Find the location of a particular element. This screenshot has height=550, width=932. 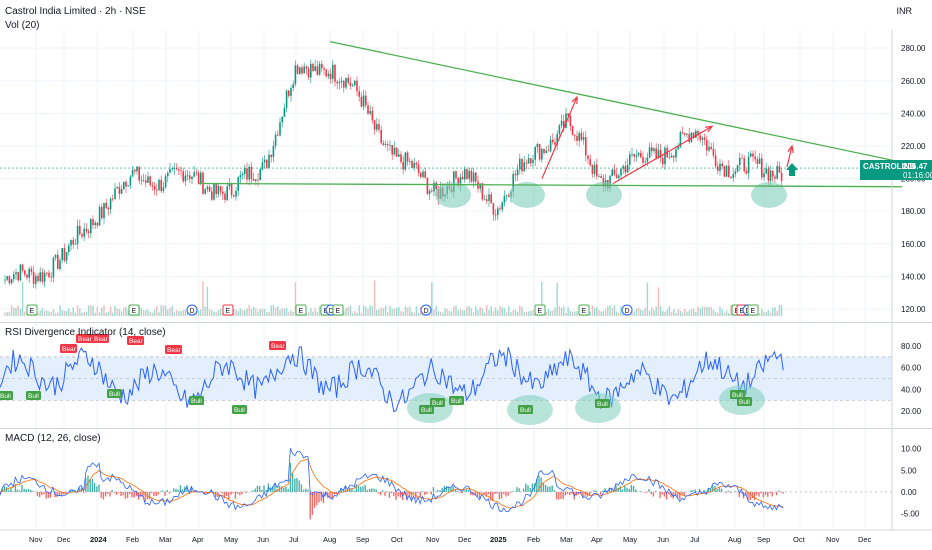

bear-badge is located at coordinates (173, 349).